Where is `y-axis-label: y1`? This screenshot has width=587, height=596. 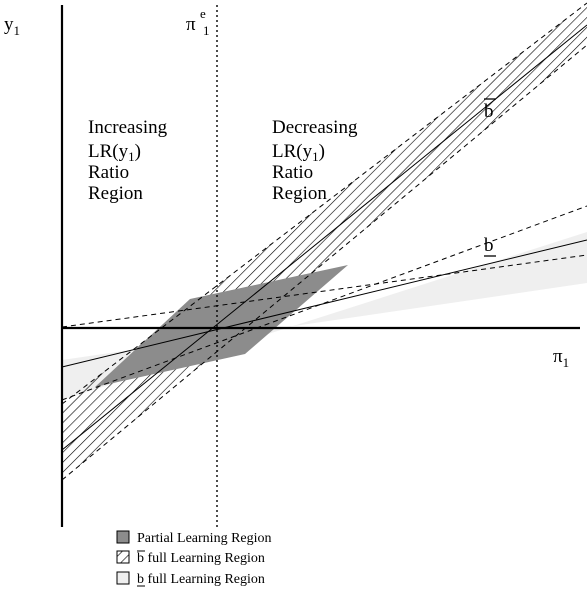
y-axis-label: y1 is located at coordinates (12, 26).